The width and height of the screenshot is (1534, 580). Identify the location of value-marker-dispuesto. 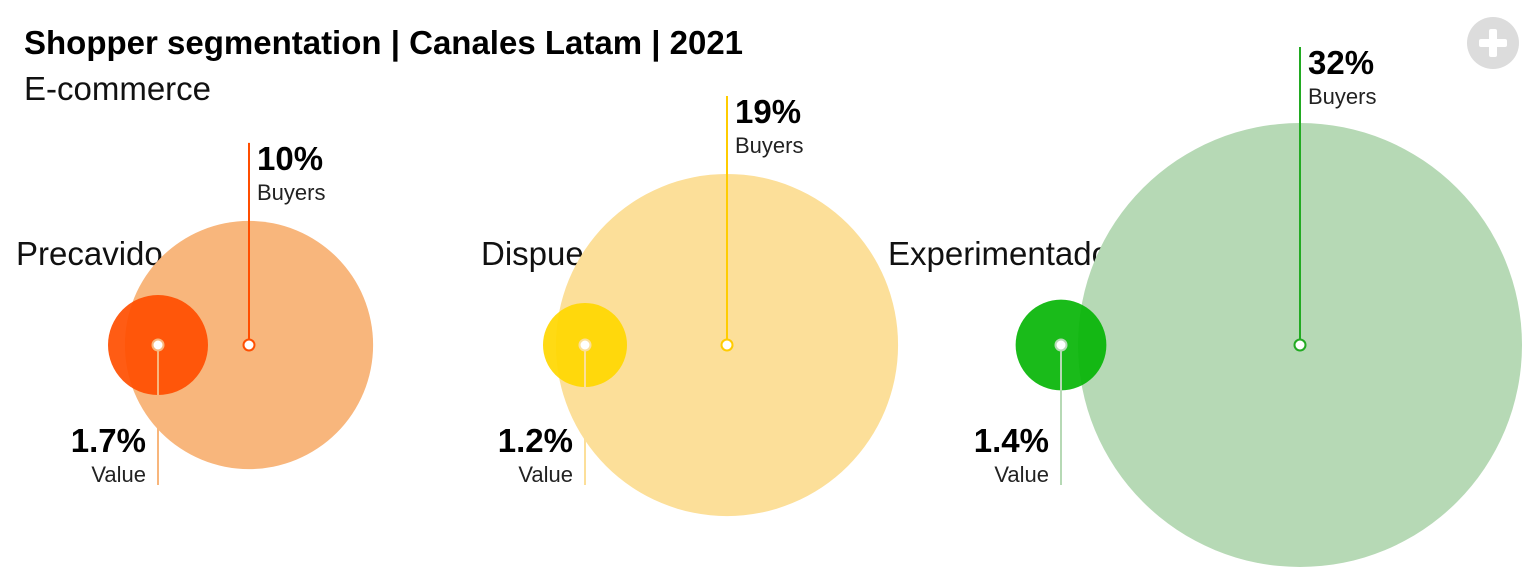
(585, 345).